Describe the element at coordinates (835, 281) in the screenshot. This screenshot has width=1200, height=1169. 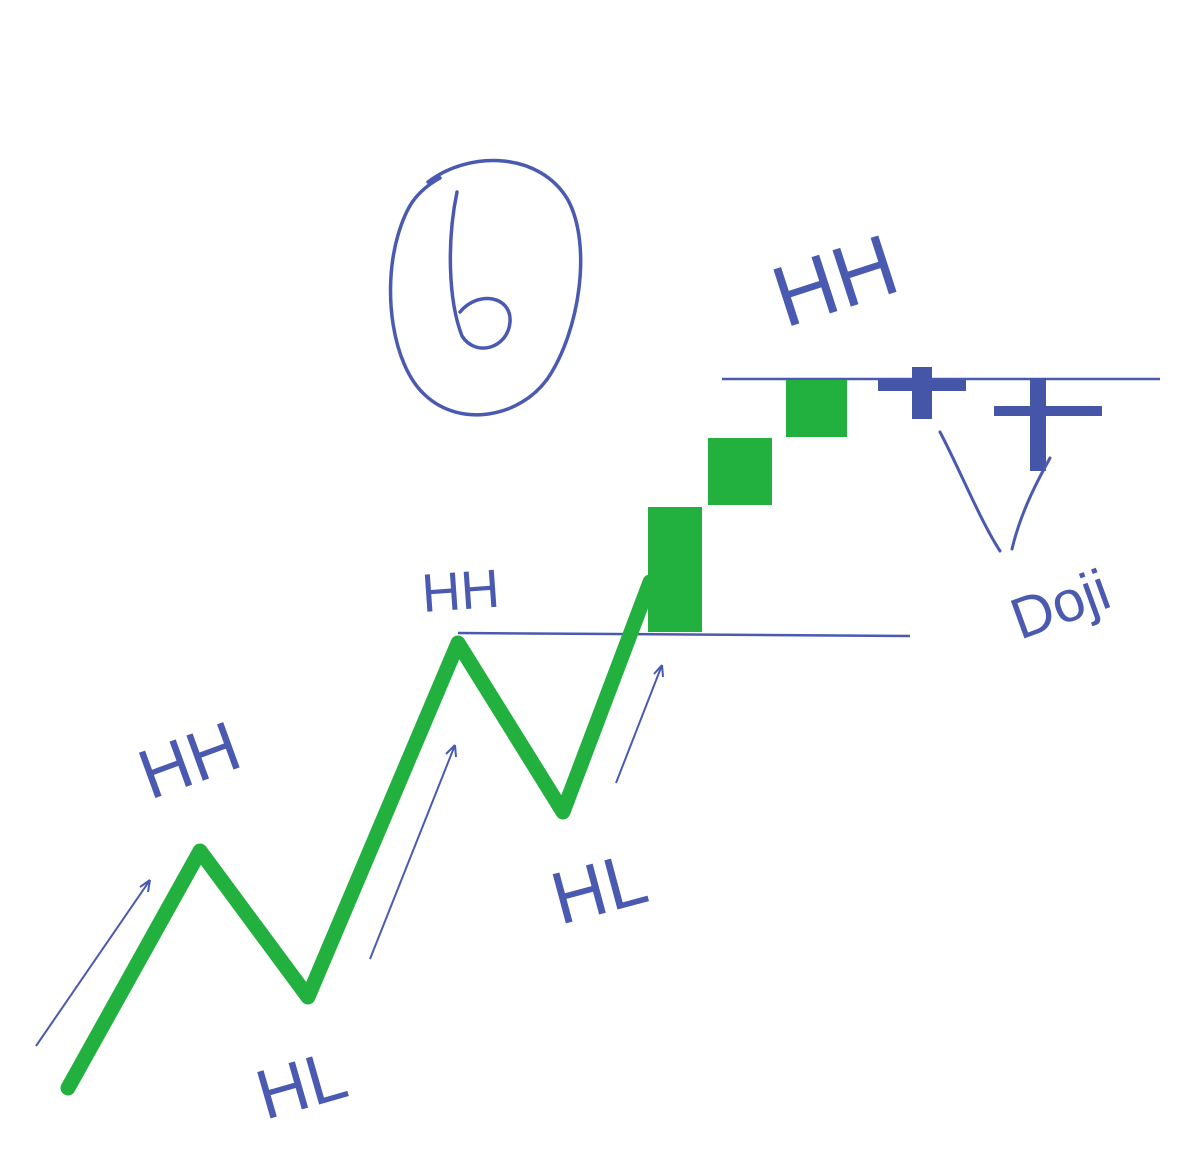
I see `label-hh-top: HH` at that location.